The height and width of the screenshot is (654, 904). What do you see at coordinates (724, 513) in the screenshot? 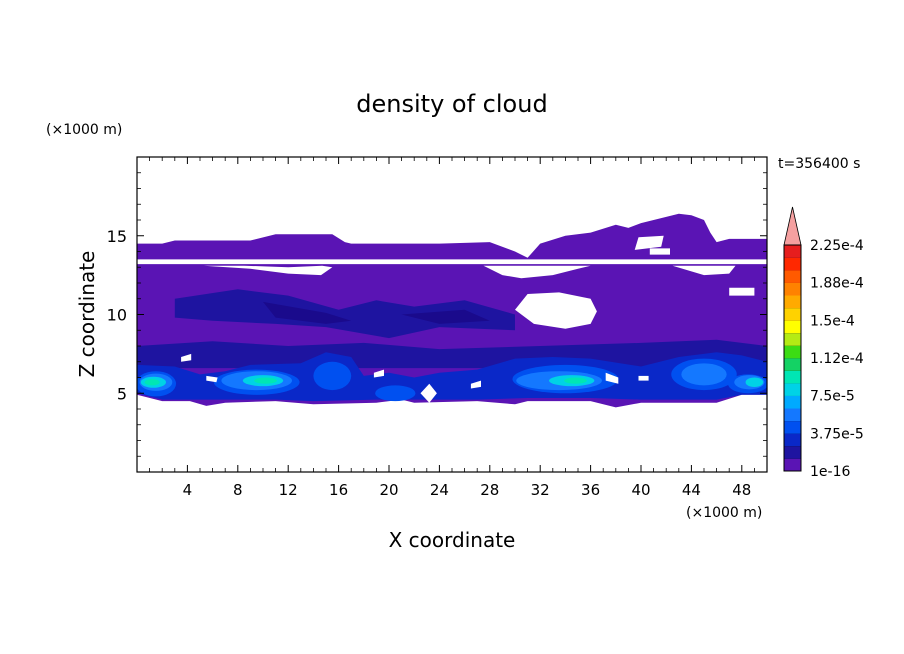
I see `x-unit-label: (×1000 m)` at bounding box center [724, 513].